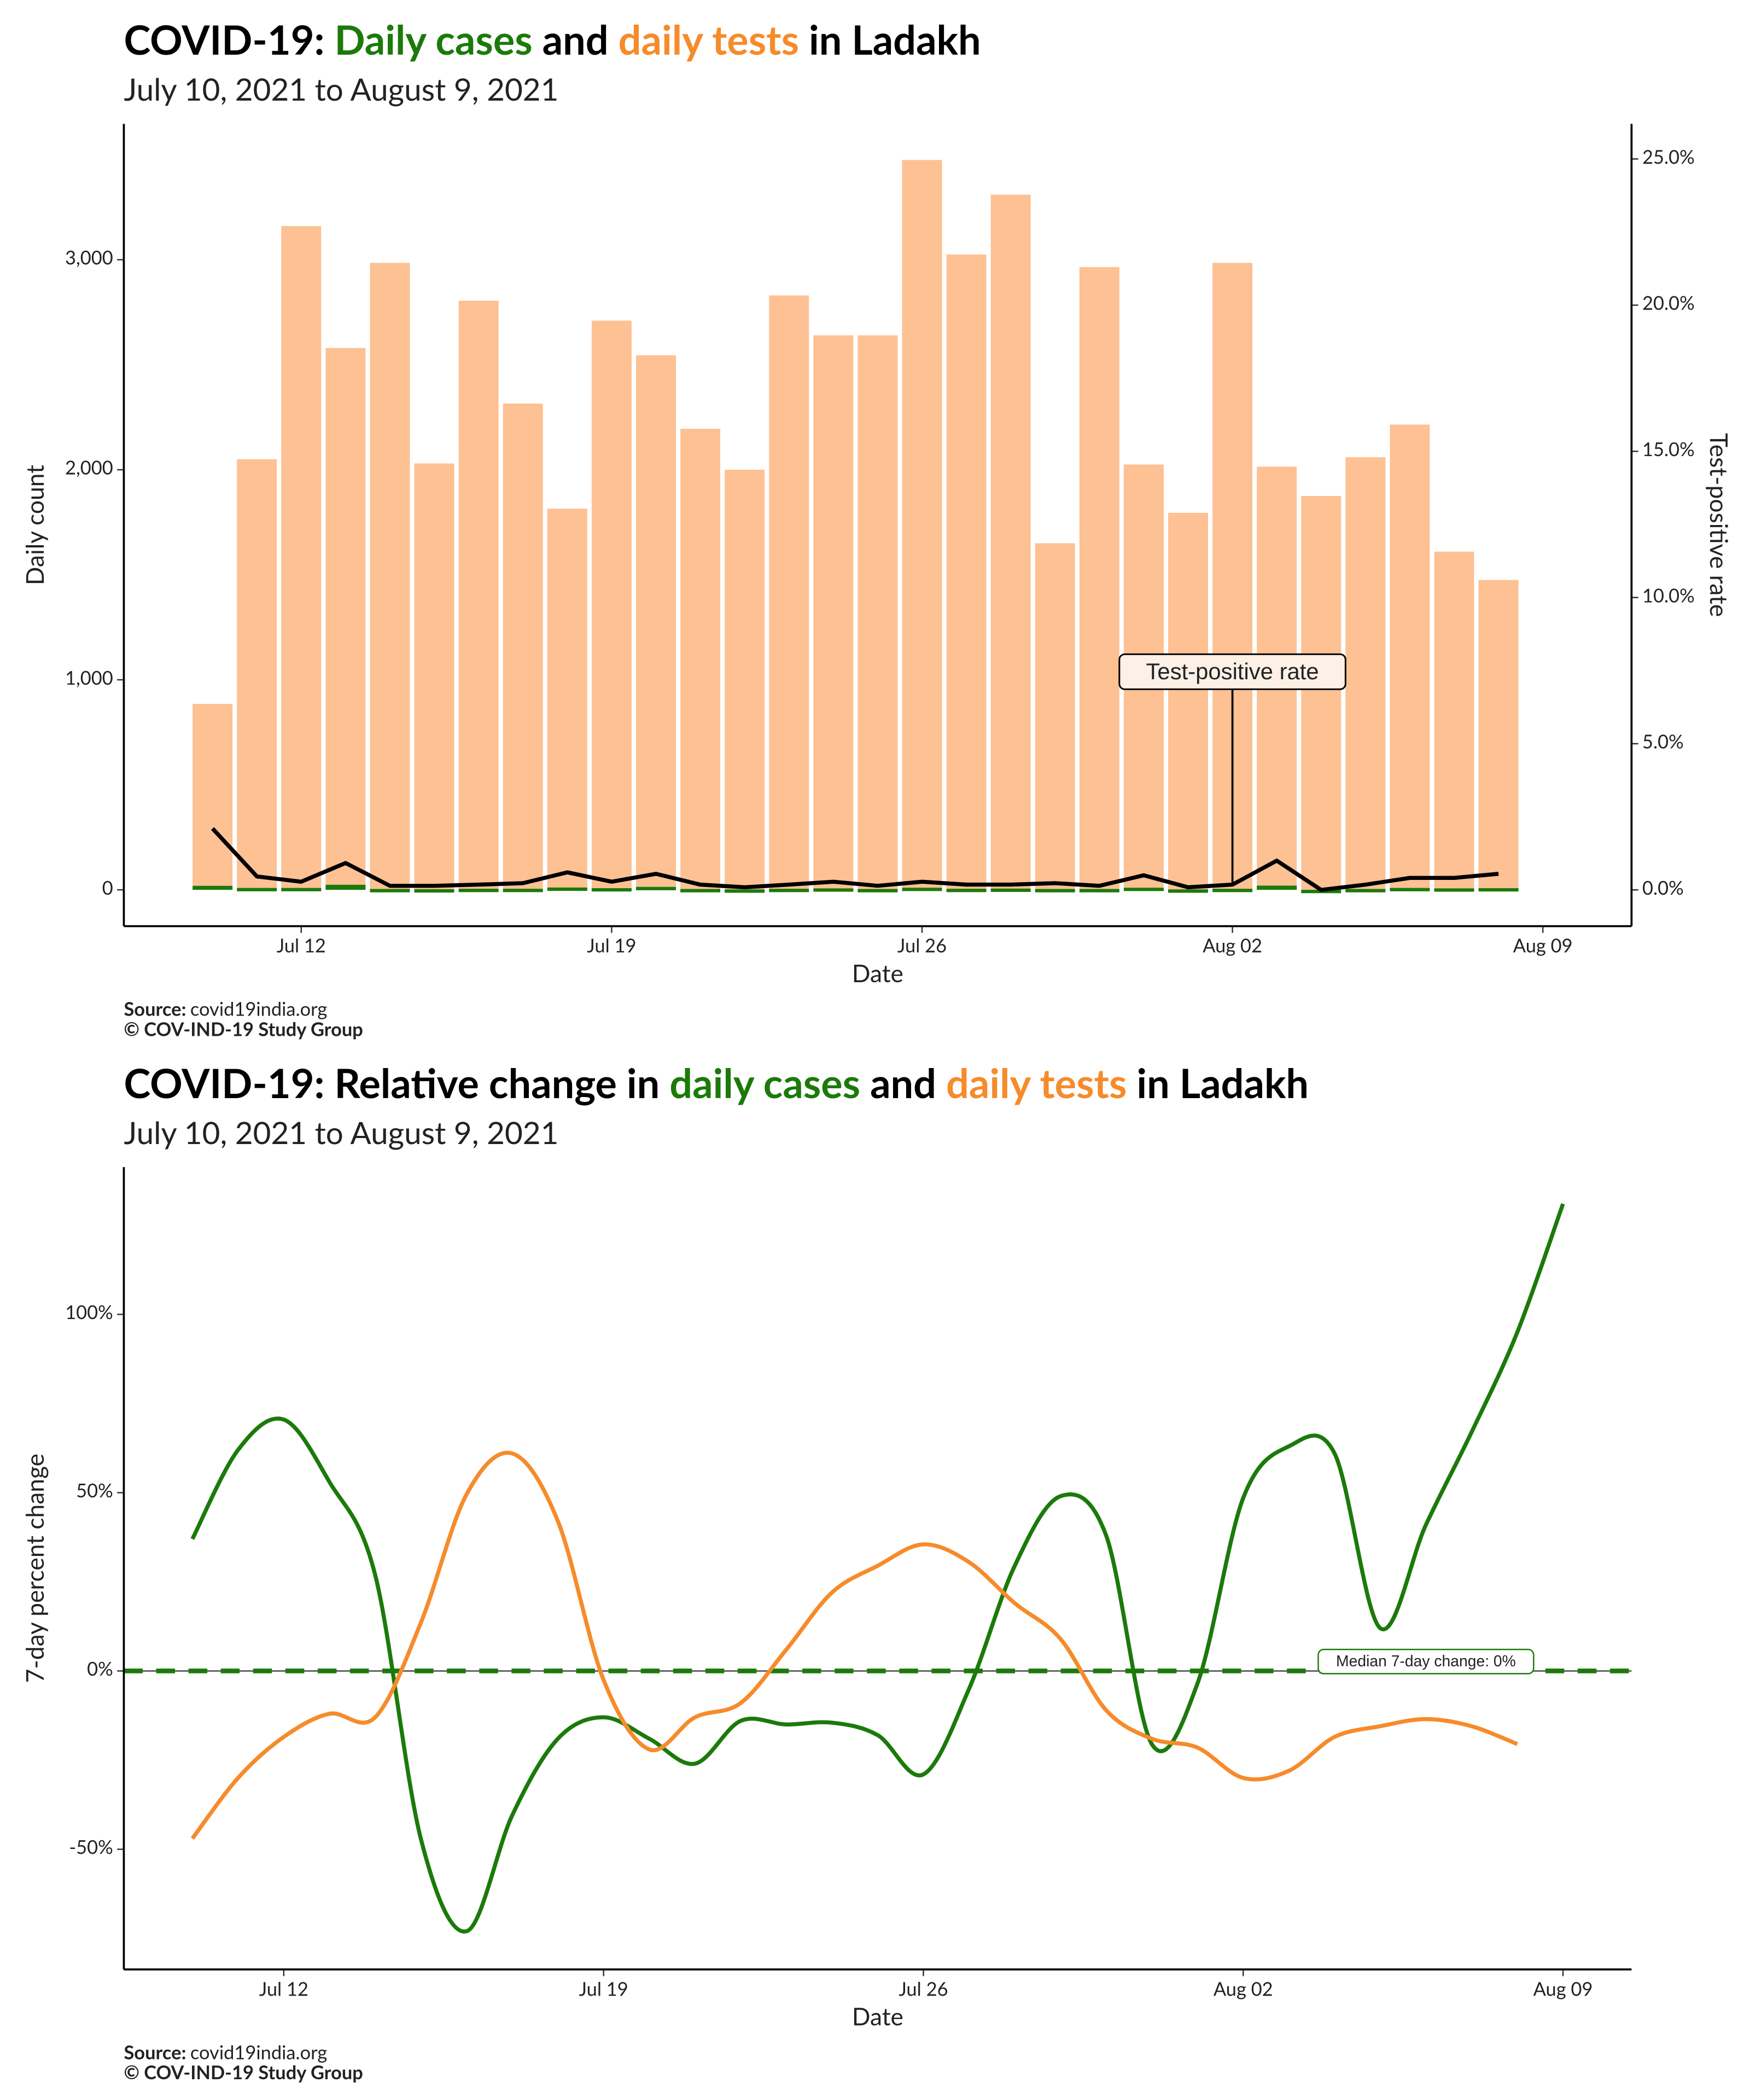 This screenshot has height=2100, width=1750. What do you see at coordinates (1719, 525) in the screenshot?
I see `y2-axis-label: Test-positive rate` at bounding box center [1719, 525].